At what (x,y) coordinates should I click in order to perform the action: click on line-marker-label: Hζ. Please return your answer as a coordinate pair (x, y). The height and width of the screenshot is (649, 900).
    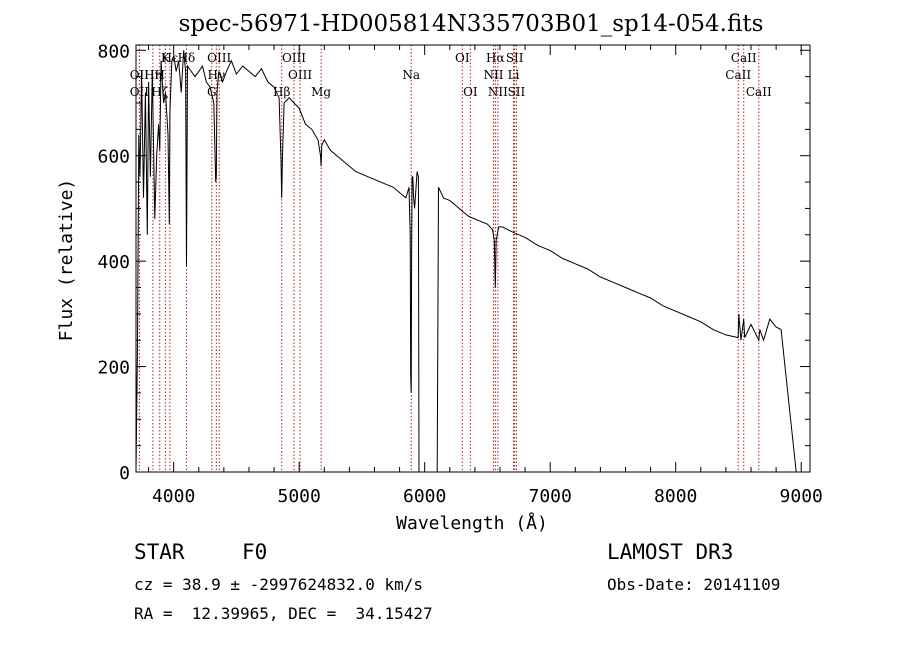
    Looking at the image, I should click on (159, 92).